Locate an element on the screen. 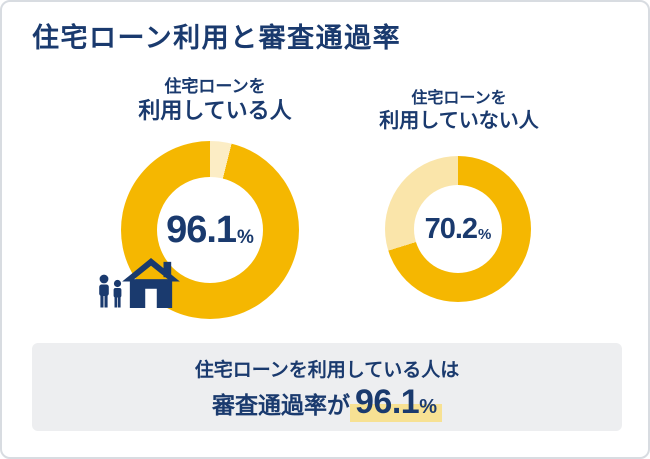 This screenshot has width=650, height=459. page-title: 住宅ローン利用と審査通過率 is located at coordinates (217, 38).